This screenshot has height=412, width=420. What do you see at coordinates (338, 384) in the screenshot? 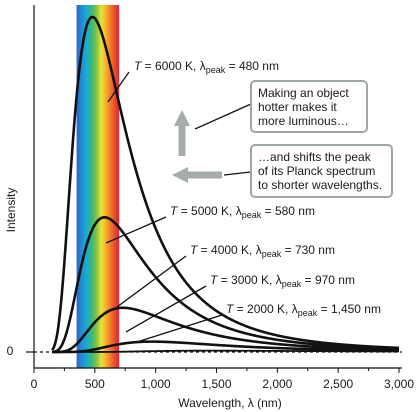
I see `x-tick-label: 2,500` at bounding box center [338, 384].